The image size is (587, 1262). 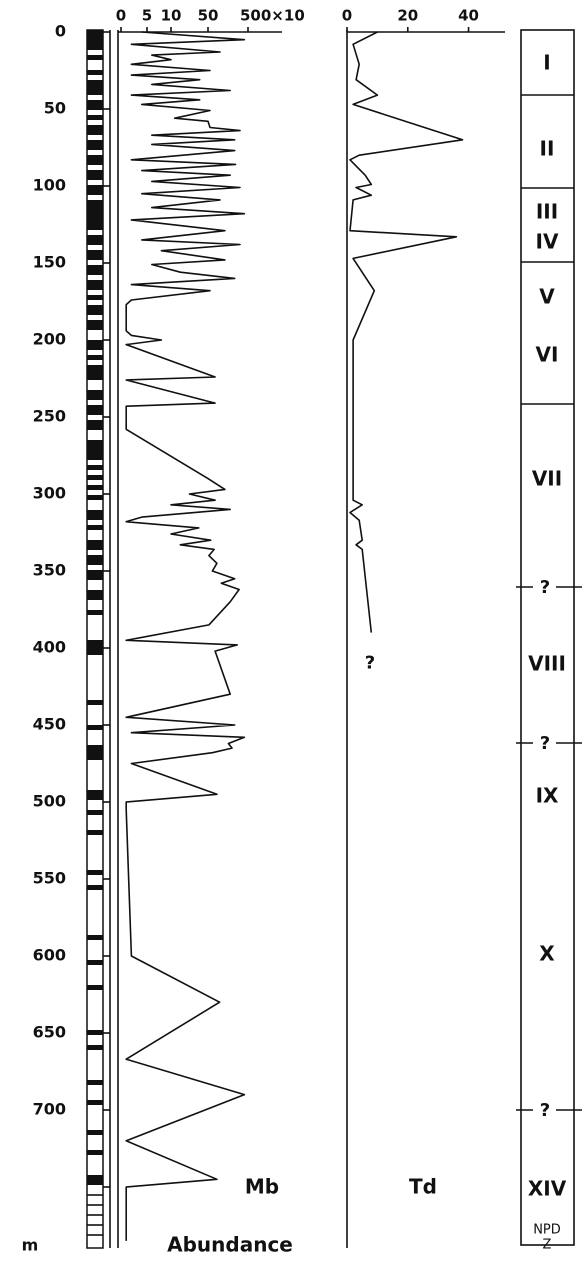 I want to click on depth-tick-label: 150, so click(x=49, y=262).